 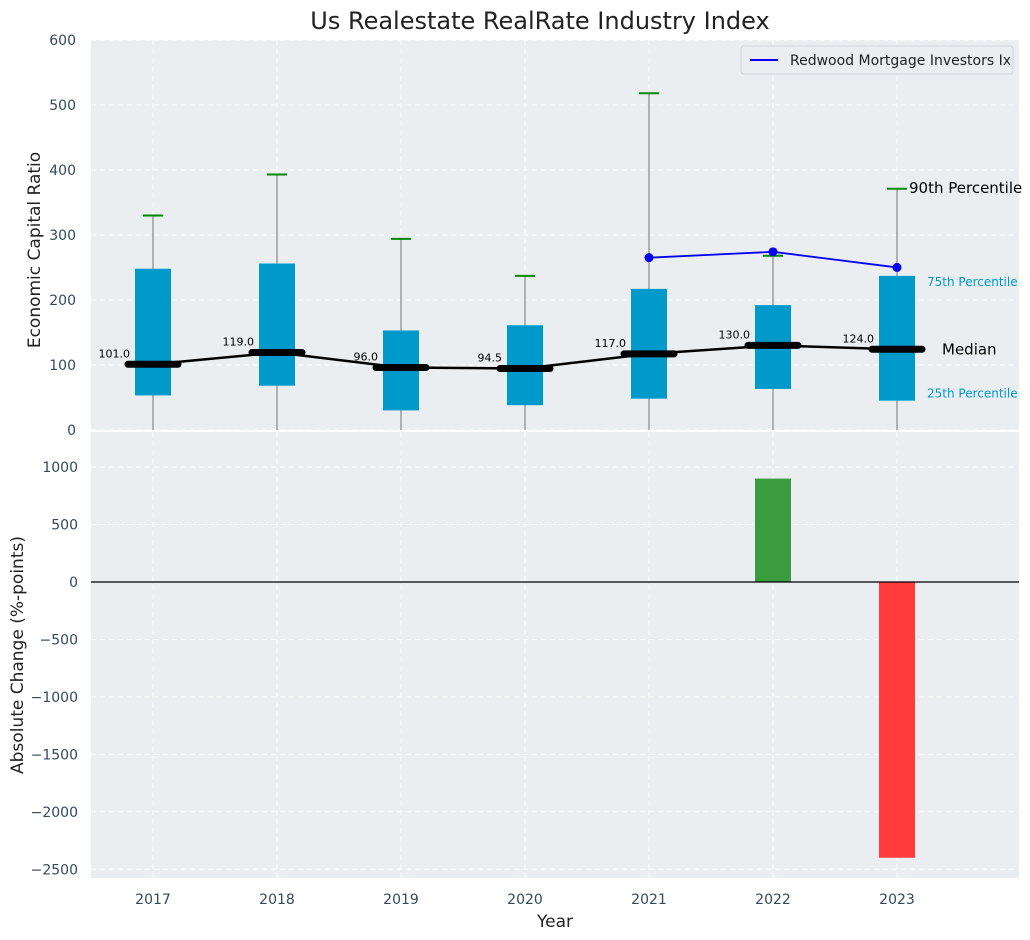 What do you see at coordinates (62, 171) in the screenshot?
I see `top-y-tick-label: 400` at bounding box center [62, 171].